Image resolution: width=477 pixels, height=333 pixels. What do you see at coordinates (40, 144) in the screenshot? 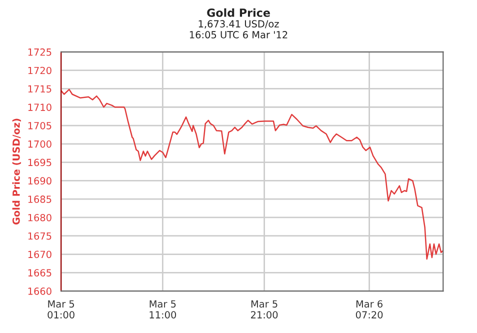
I see `y-tick-label: 1700` at bounding box center [40, 144].